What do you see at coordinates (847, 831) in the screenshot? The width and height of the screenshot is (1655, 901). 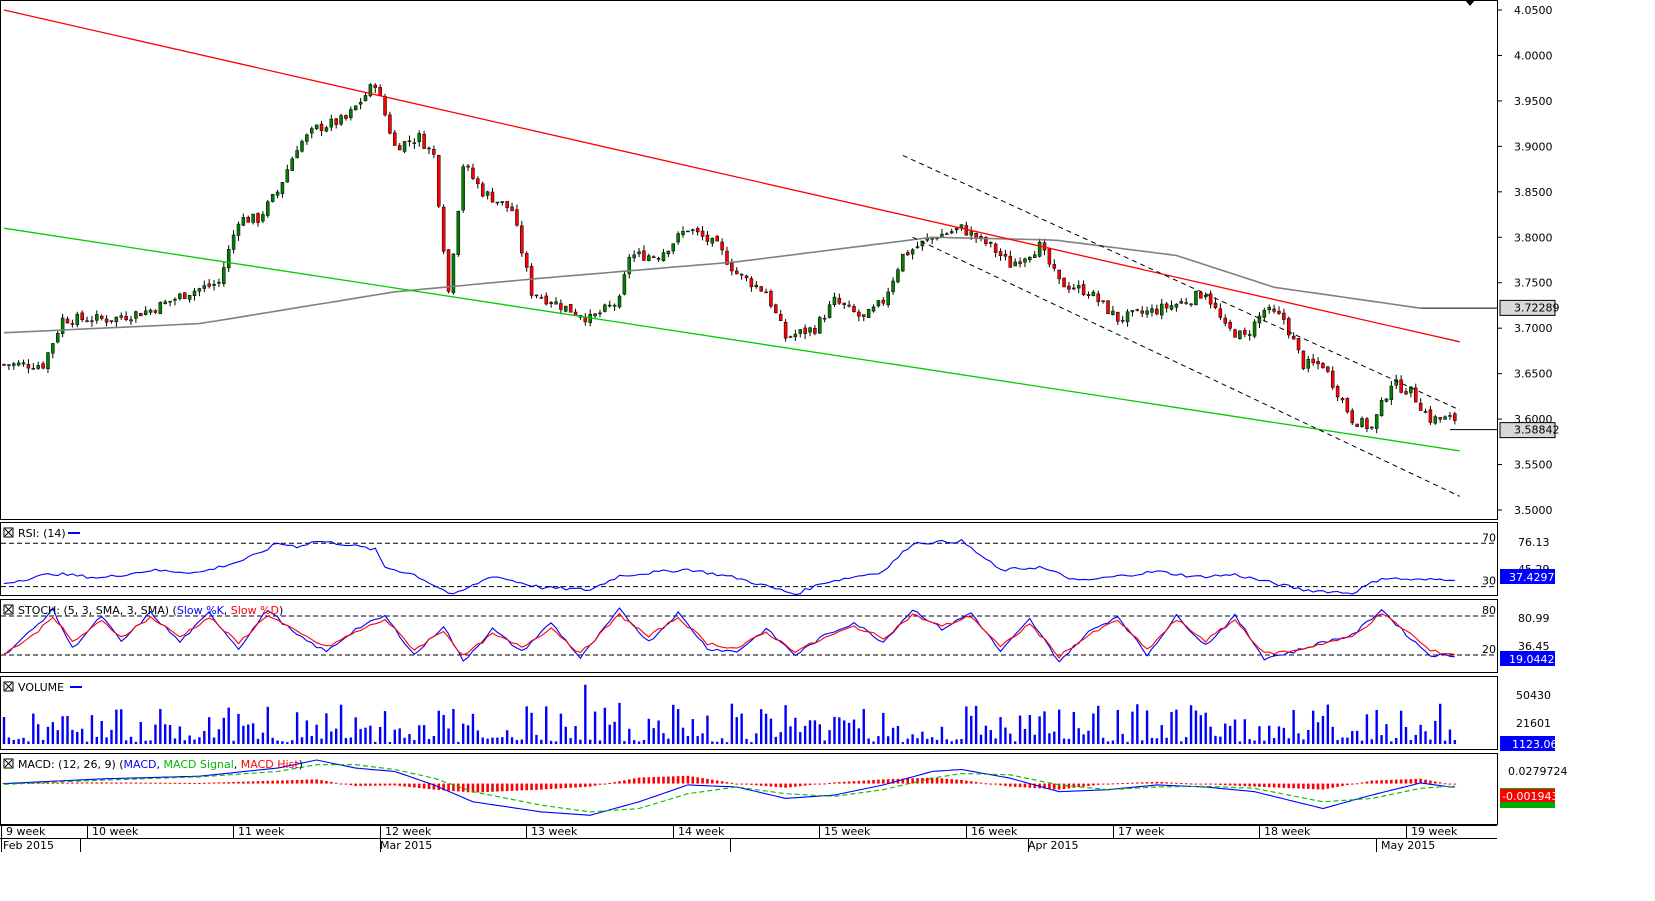 I see `week-label: 15 week` at bounding box center [847, 831].